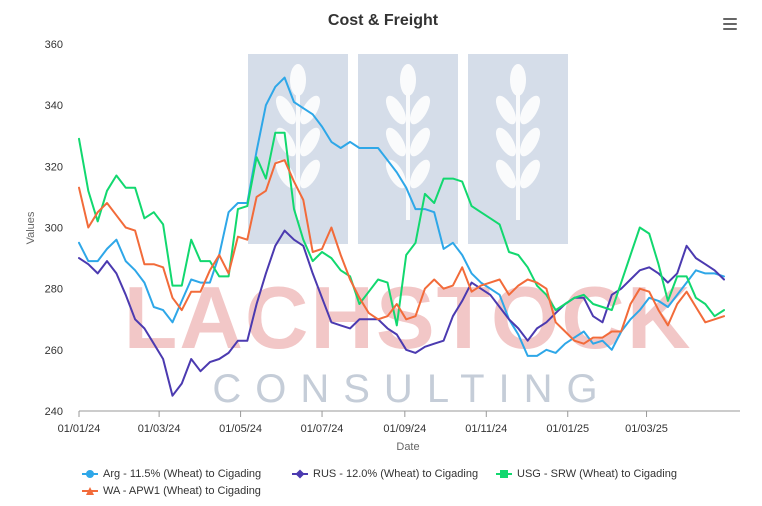  I want to click on chart-title: Cost & Freight, so click(383, 20).